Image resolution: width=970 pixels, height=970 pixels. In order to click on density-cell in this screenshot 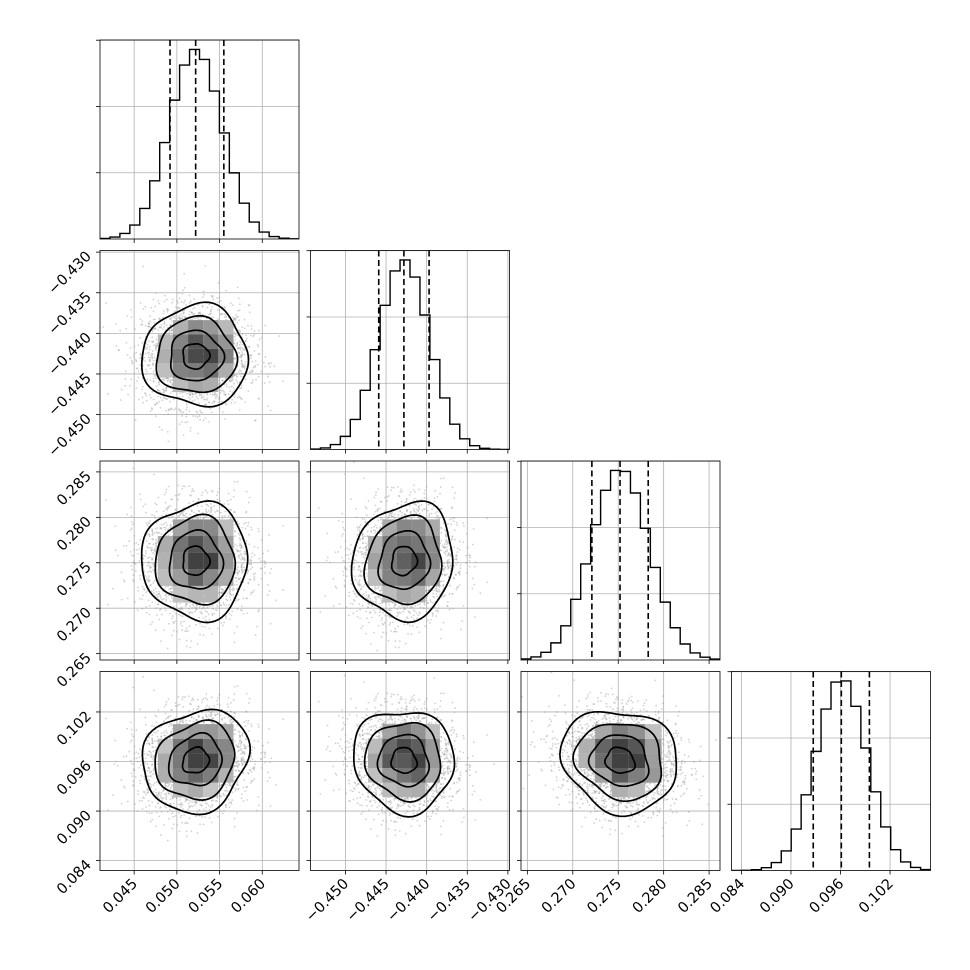, I will do `click(211, 385)`.